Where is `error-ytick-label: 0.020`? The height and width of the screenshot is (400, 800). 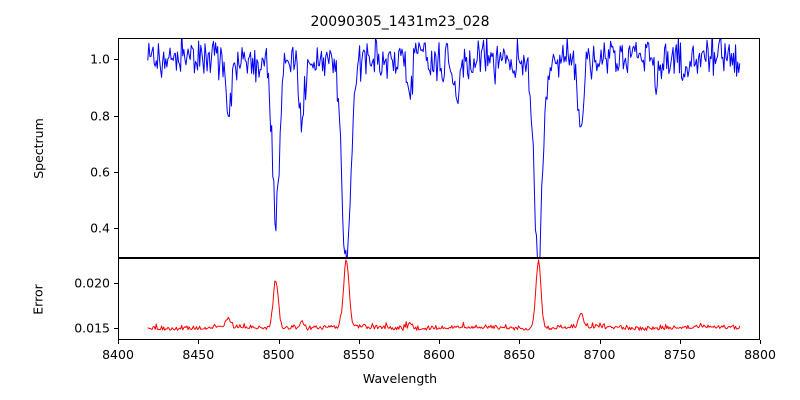 error-ytick-label: 0.020 is located at coordinates (92, 283).